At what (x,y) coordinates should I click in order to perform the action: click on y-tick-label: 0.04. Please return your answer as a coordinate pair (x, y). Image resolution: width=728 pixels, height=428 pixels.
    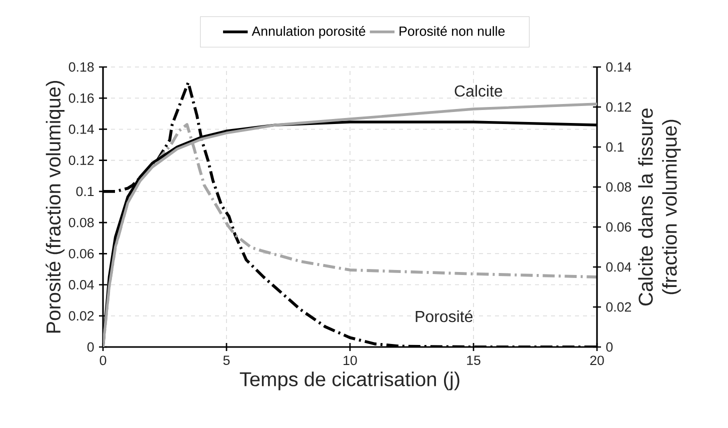
    Looking at the image, I should click on (81, 285).